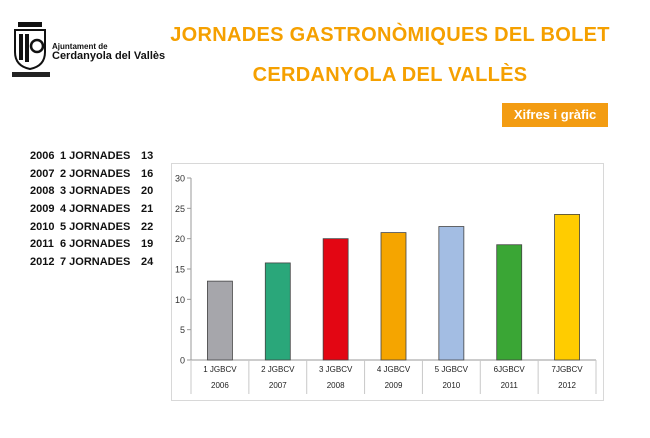  What do you see at coordinates (30, 46) in the screenshot?
I see `coat-of-arms-icon` at bounding box center [30, 46].